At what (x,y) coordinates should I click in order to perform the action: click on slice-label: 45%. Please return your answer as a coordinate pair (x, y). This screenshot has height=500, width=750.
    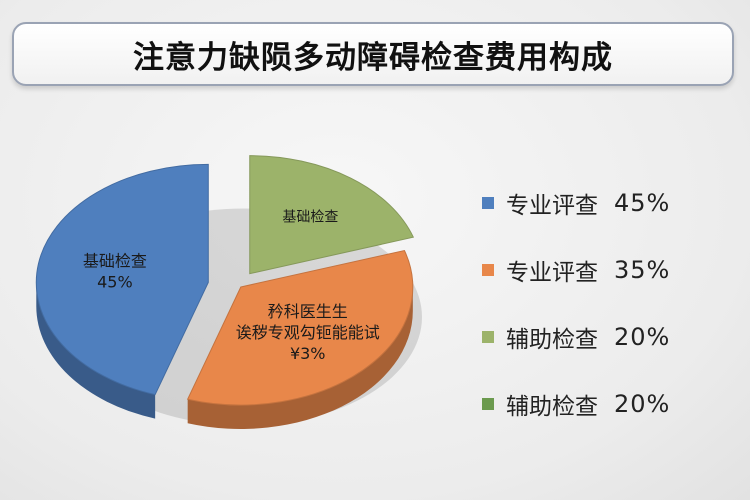
    Looking at the image, I should click on (115, 282).